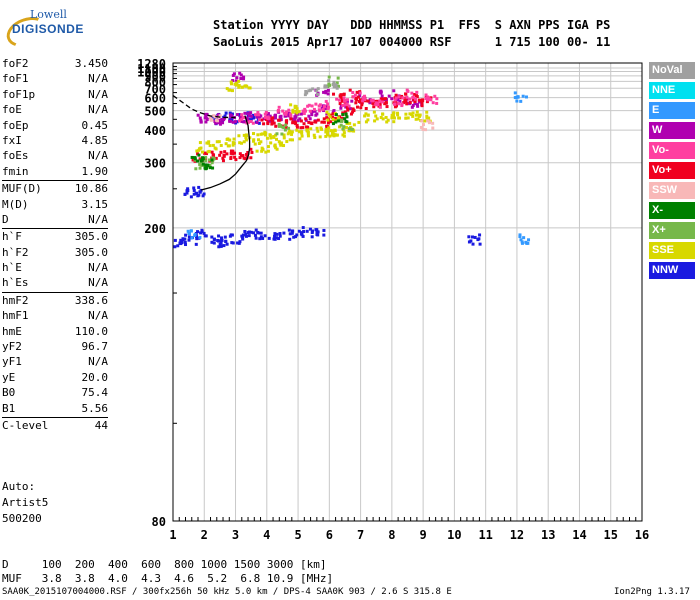 This screenshot has height=600, width=700. What do you see at coordinates (155, 112) in the screenshot?
I see `y-tick-label: 500` at bounding box center [155, 112].